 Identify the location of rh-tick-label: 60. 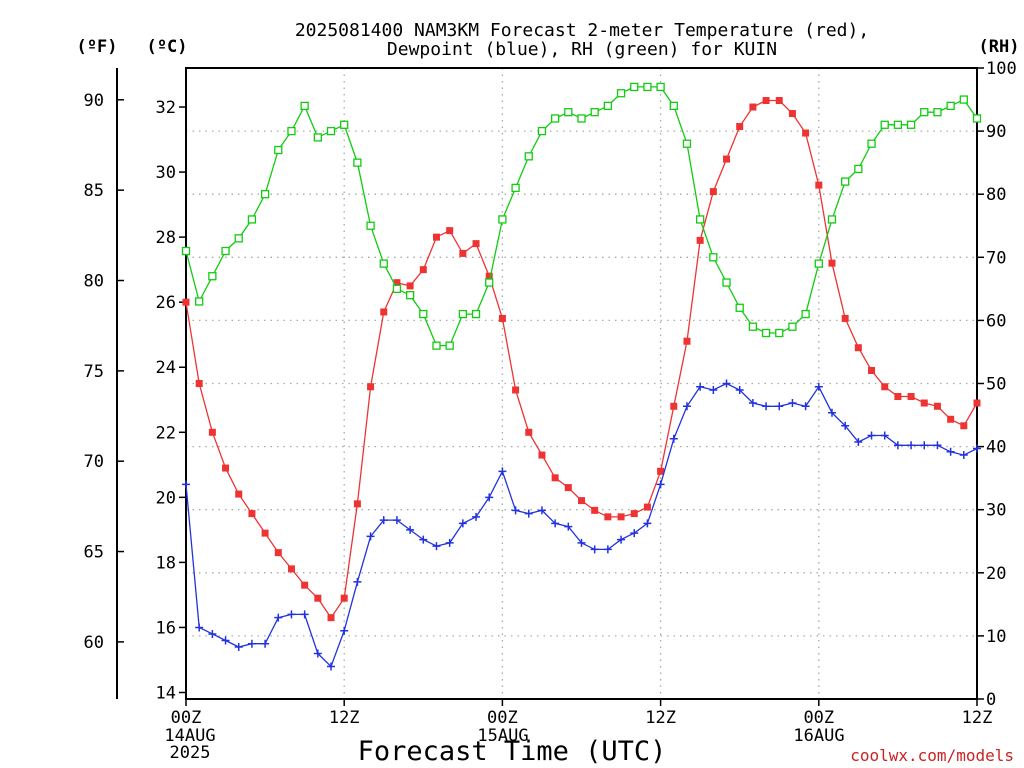
(996, 321).